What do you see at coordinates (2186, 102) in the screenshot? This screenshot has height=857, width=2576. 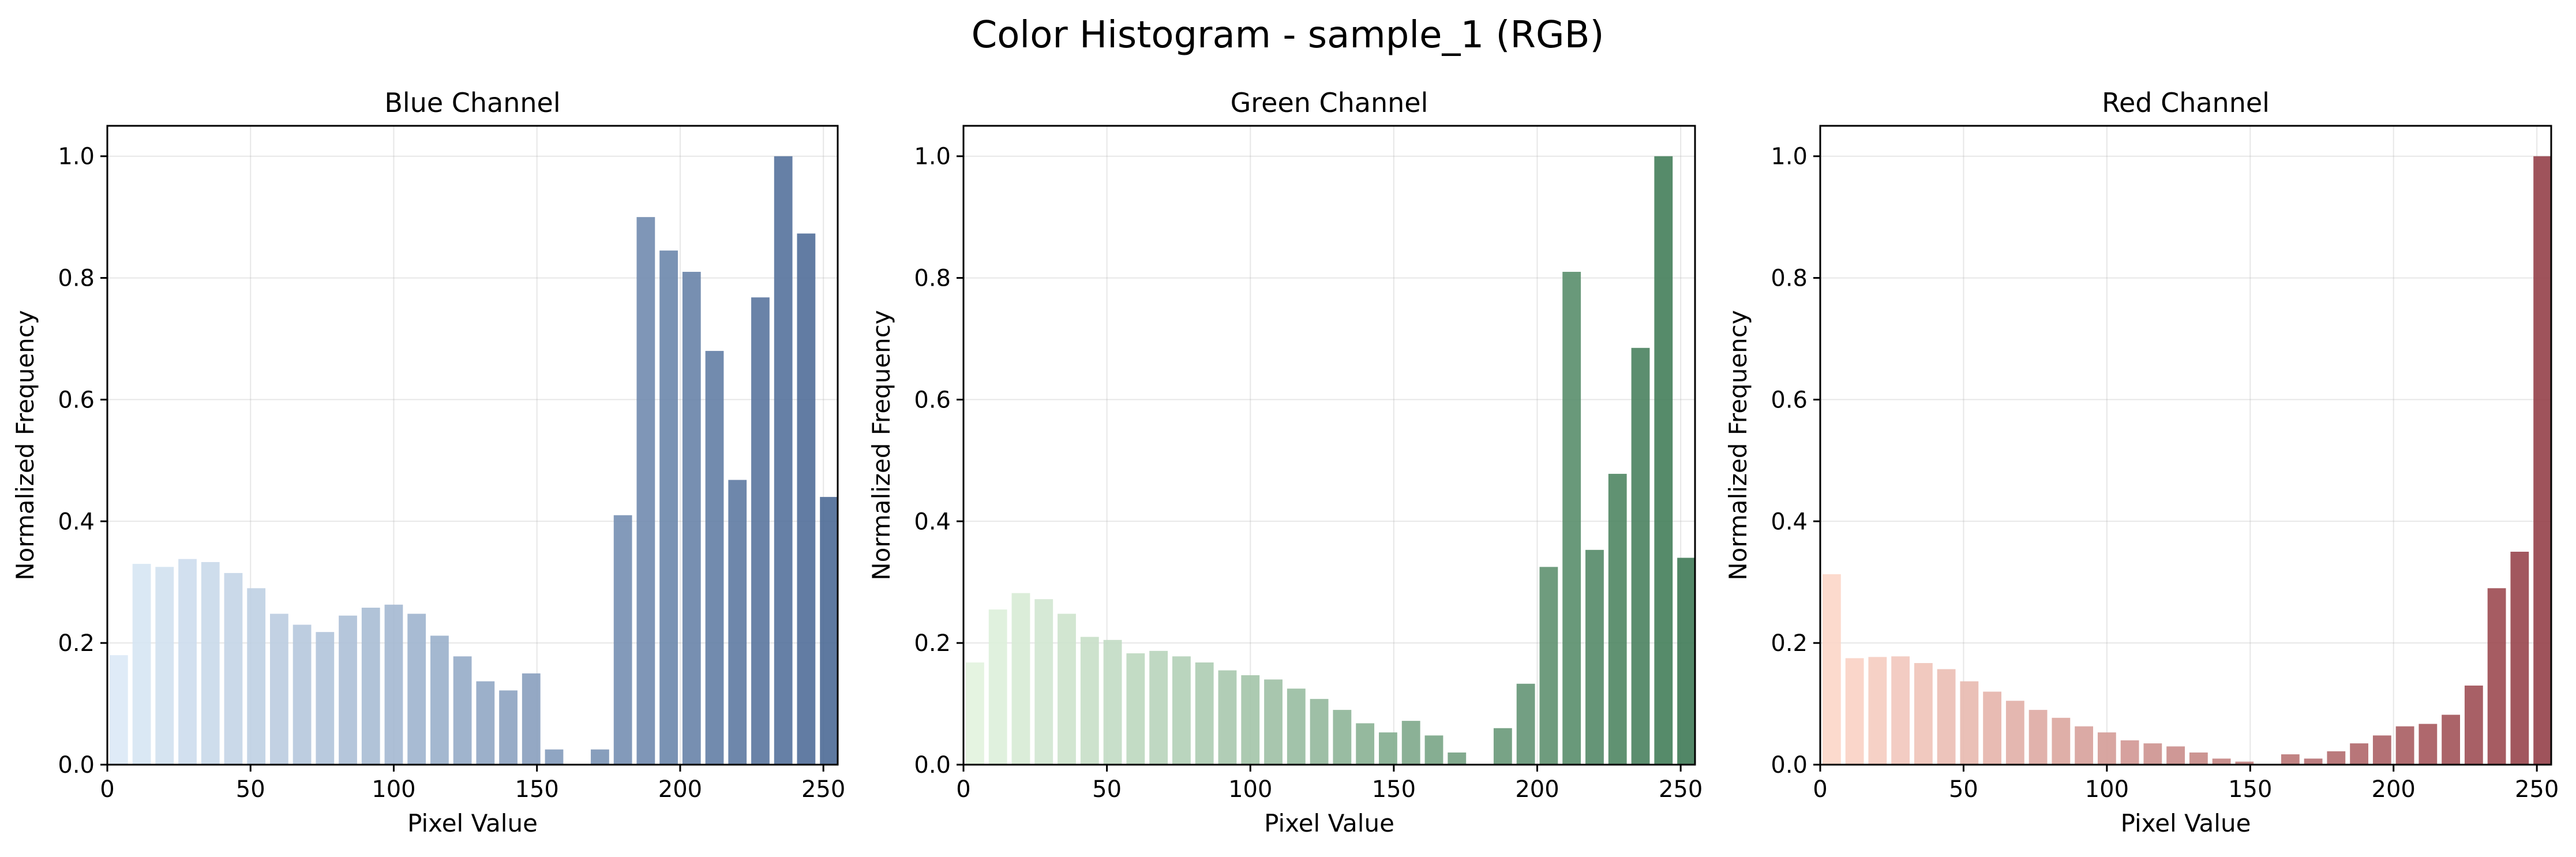 I see `red-panel-title: Red Channel` at bounding box center [2186, 102].